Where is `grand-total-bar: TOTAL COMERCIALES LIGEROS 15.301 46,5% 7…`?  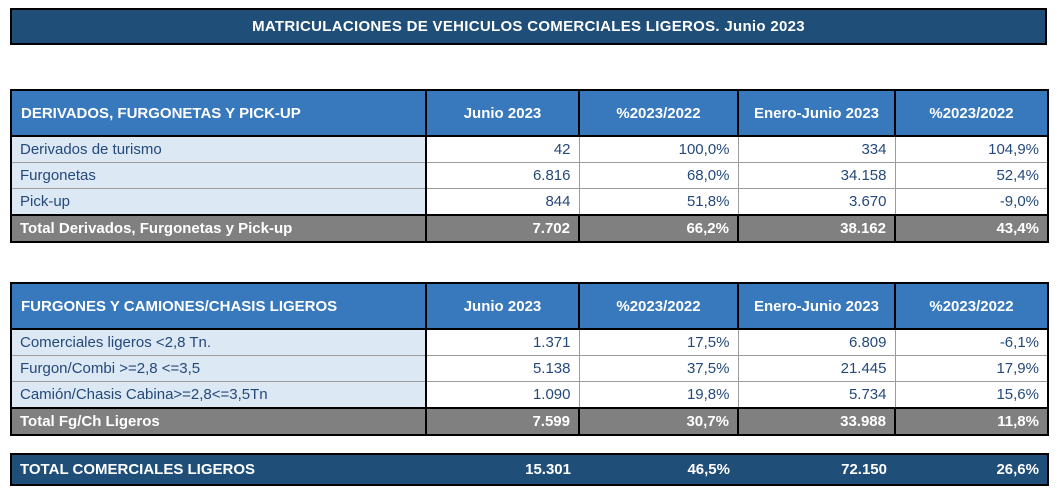
grand-total-bar: TOTAL COMERCIALES LIGEROS 15.301 46,5% 7… is located at coordinates (529, 469).